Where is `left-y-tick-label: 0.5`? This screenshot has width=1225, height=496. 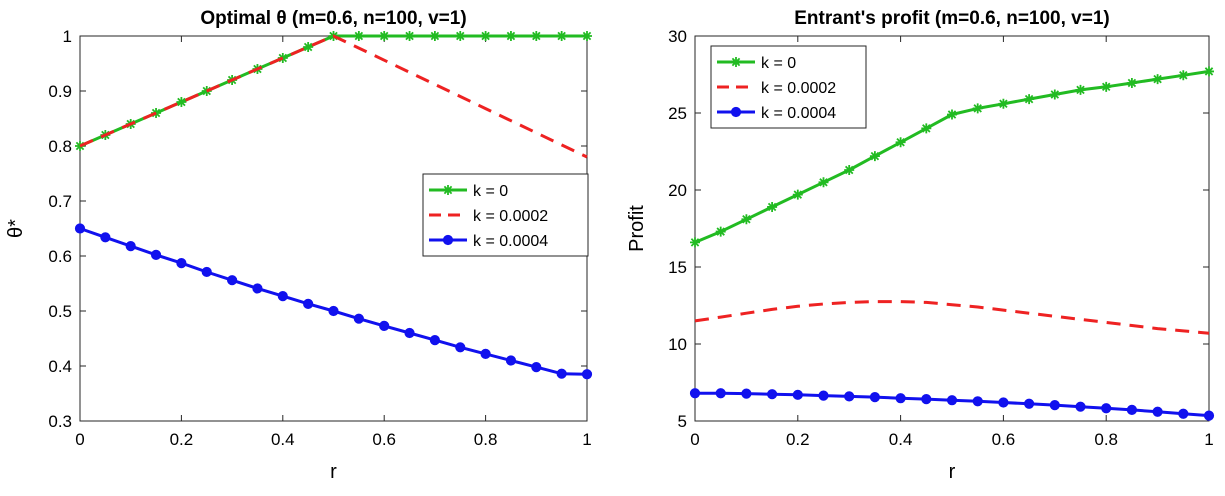 left-y-tick-label: 0.5 is located at coordinates (60, 311).